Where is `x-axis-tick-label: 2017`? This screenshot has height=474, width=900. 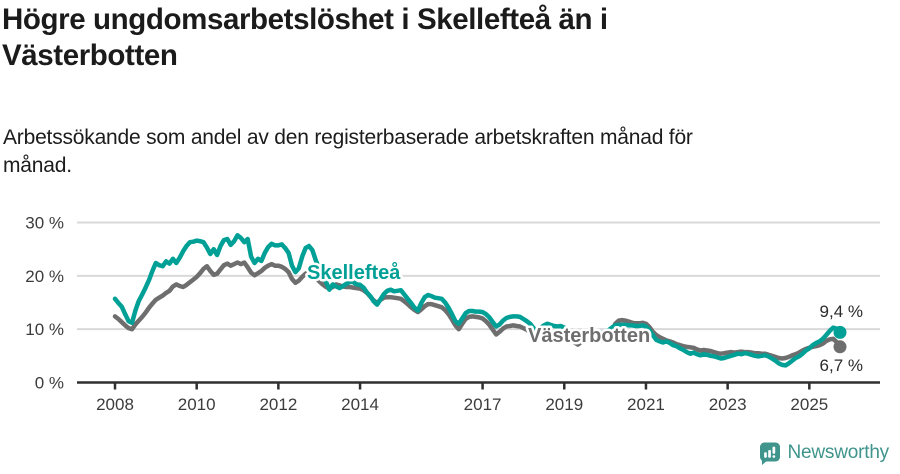 x-axis-tick-label: 2017 is located at coordinates (483, 404).